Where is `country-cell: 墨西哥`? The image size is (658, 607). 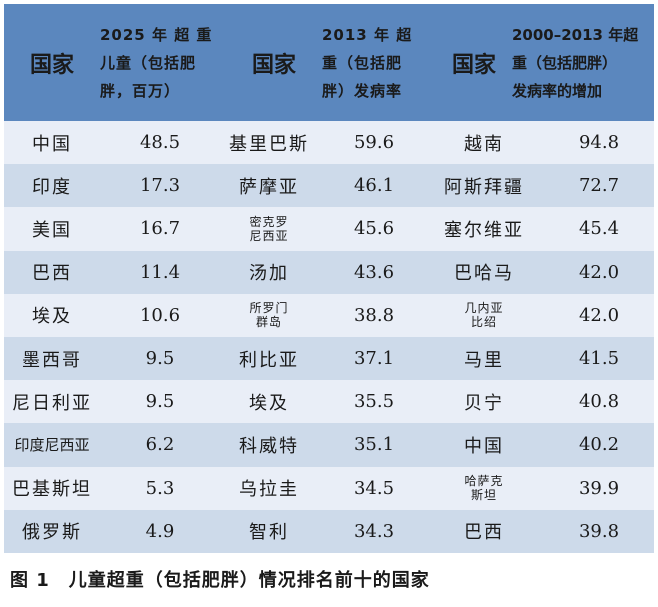 country-cell: 墨西哥 is located at coordinates (52, 360).